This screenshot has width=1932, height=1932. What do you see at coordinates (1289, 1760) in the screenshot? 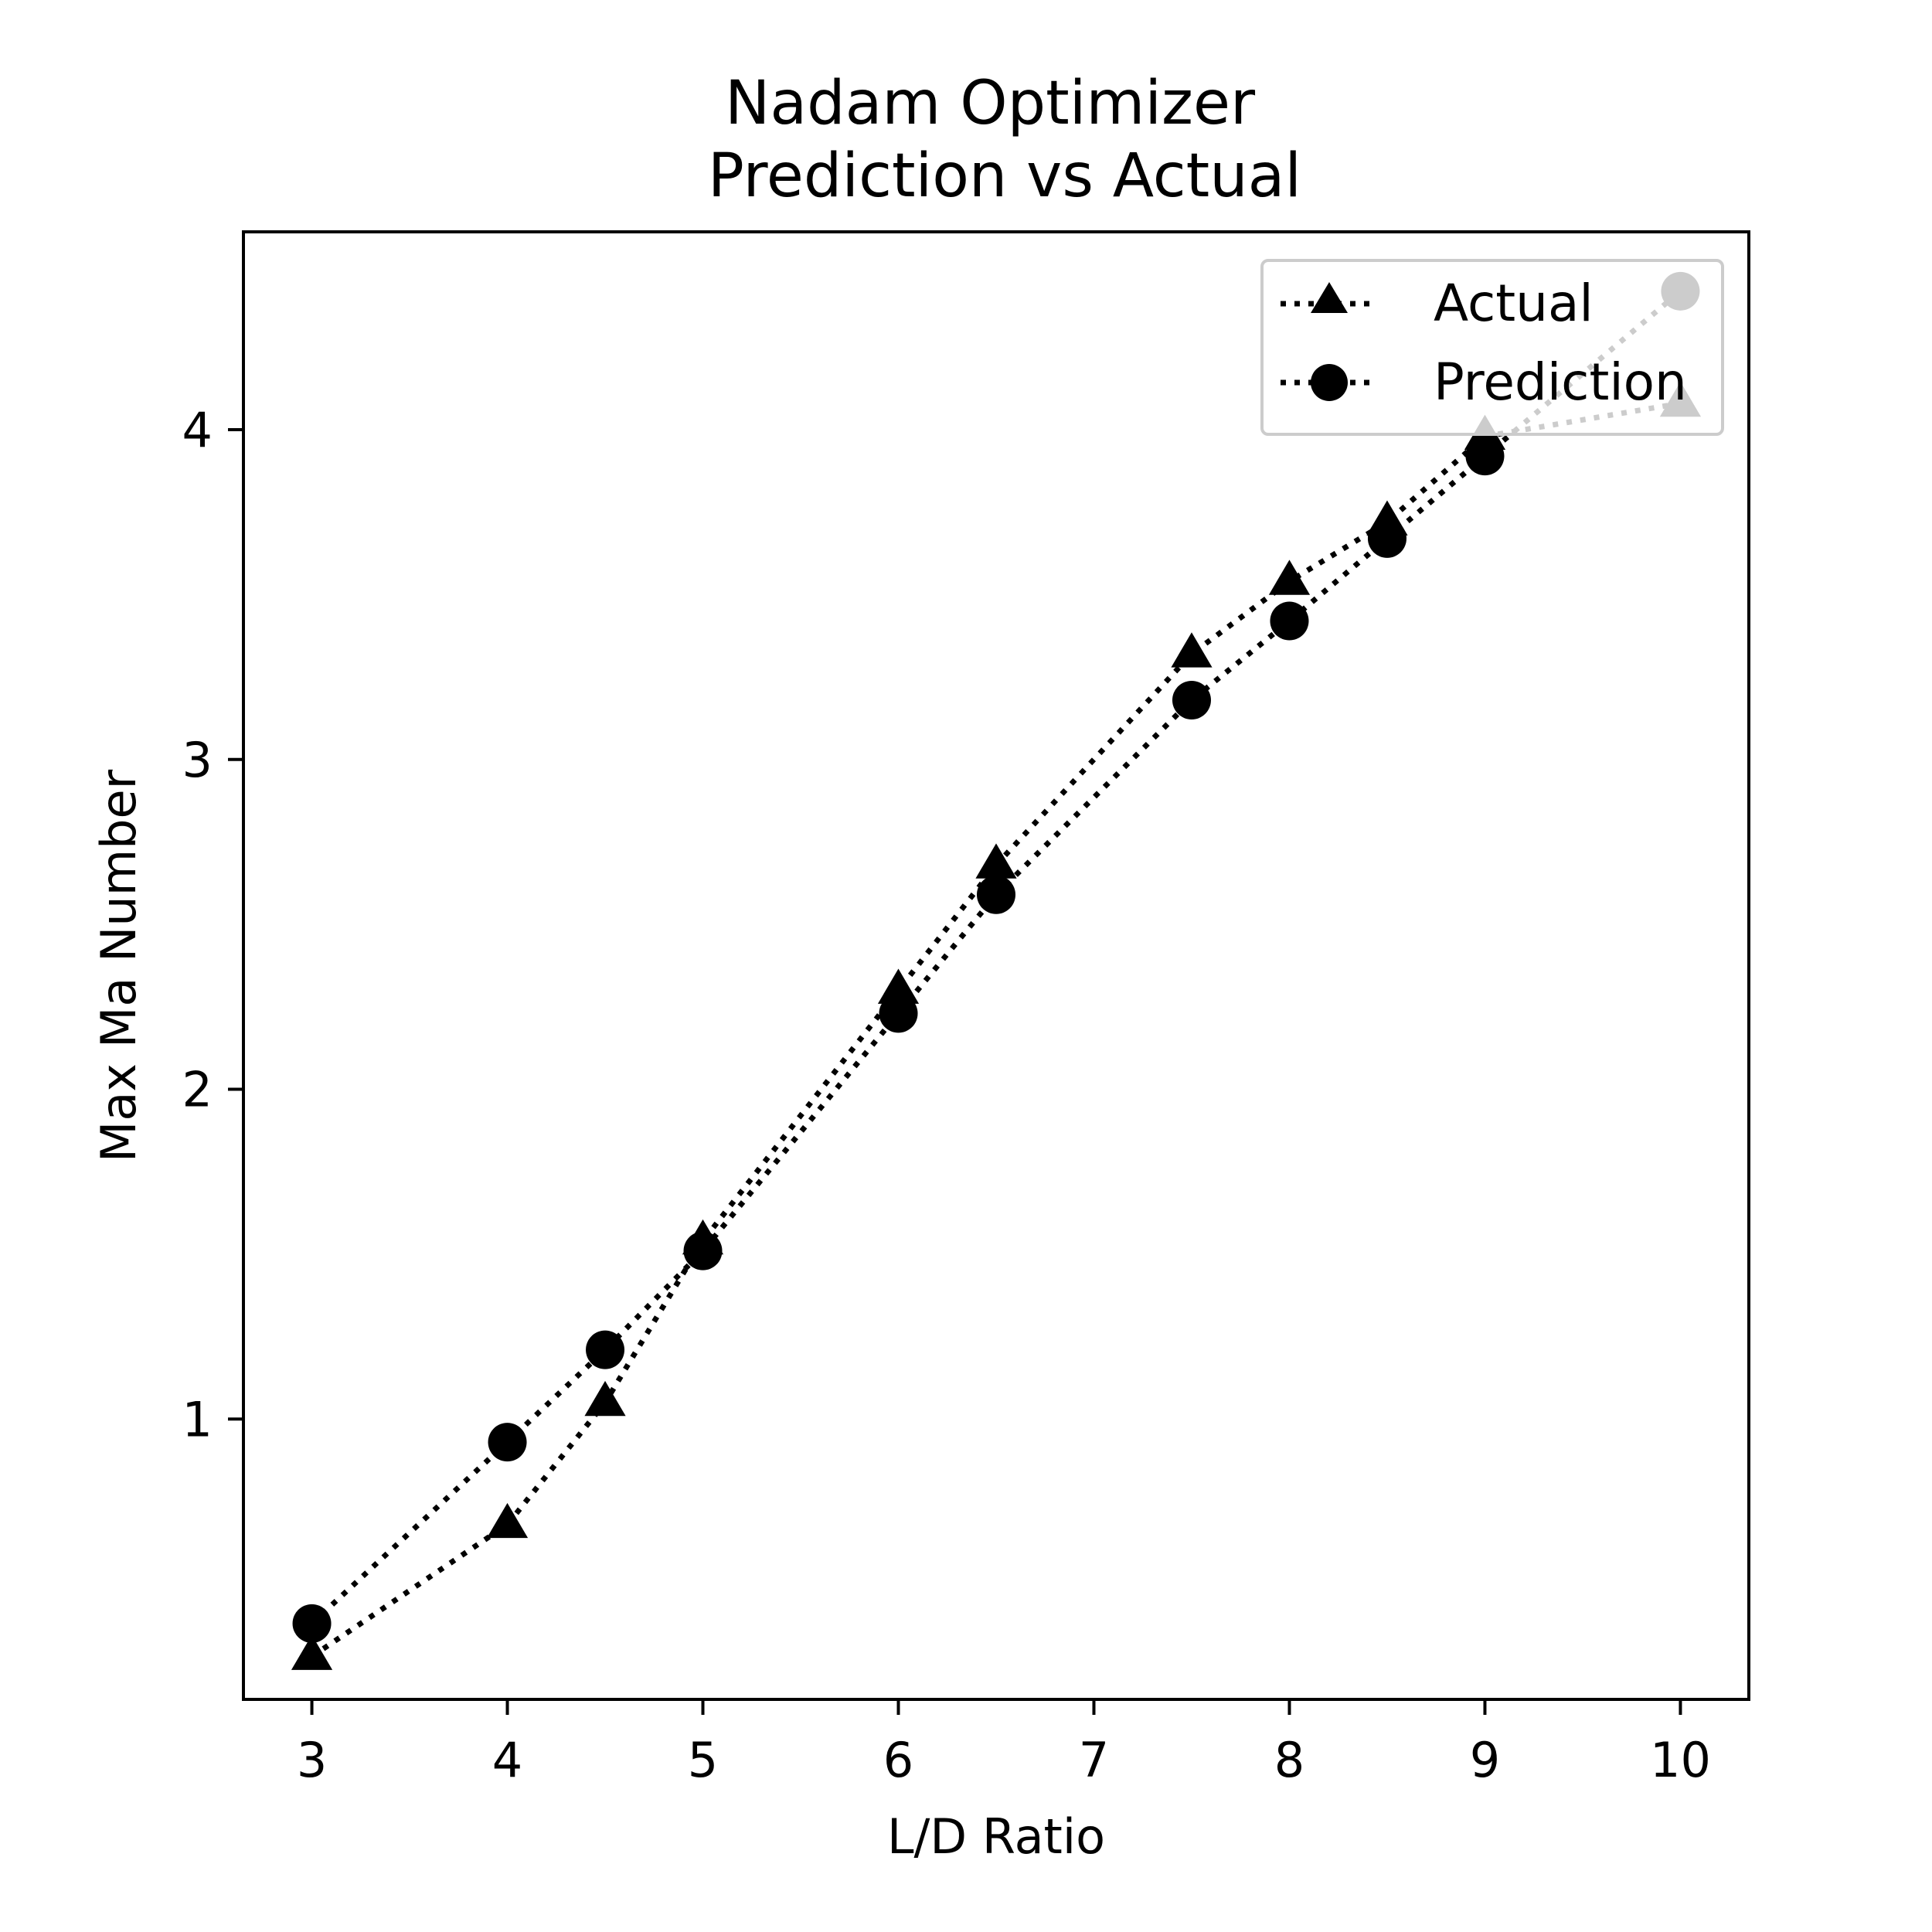
I see `x-tick-label: 8` at bounding box center [1289, 1760].